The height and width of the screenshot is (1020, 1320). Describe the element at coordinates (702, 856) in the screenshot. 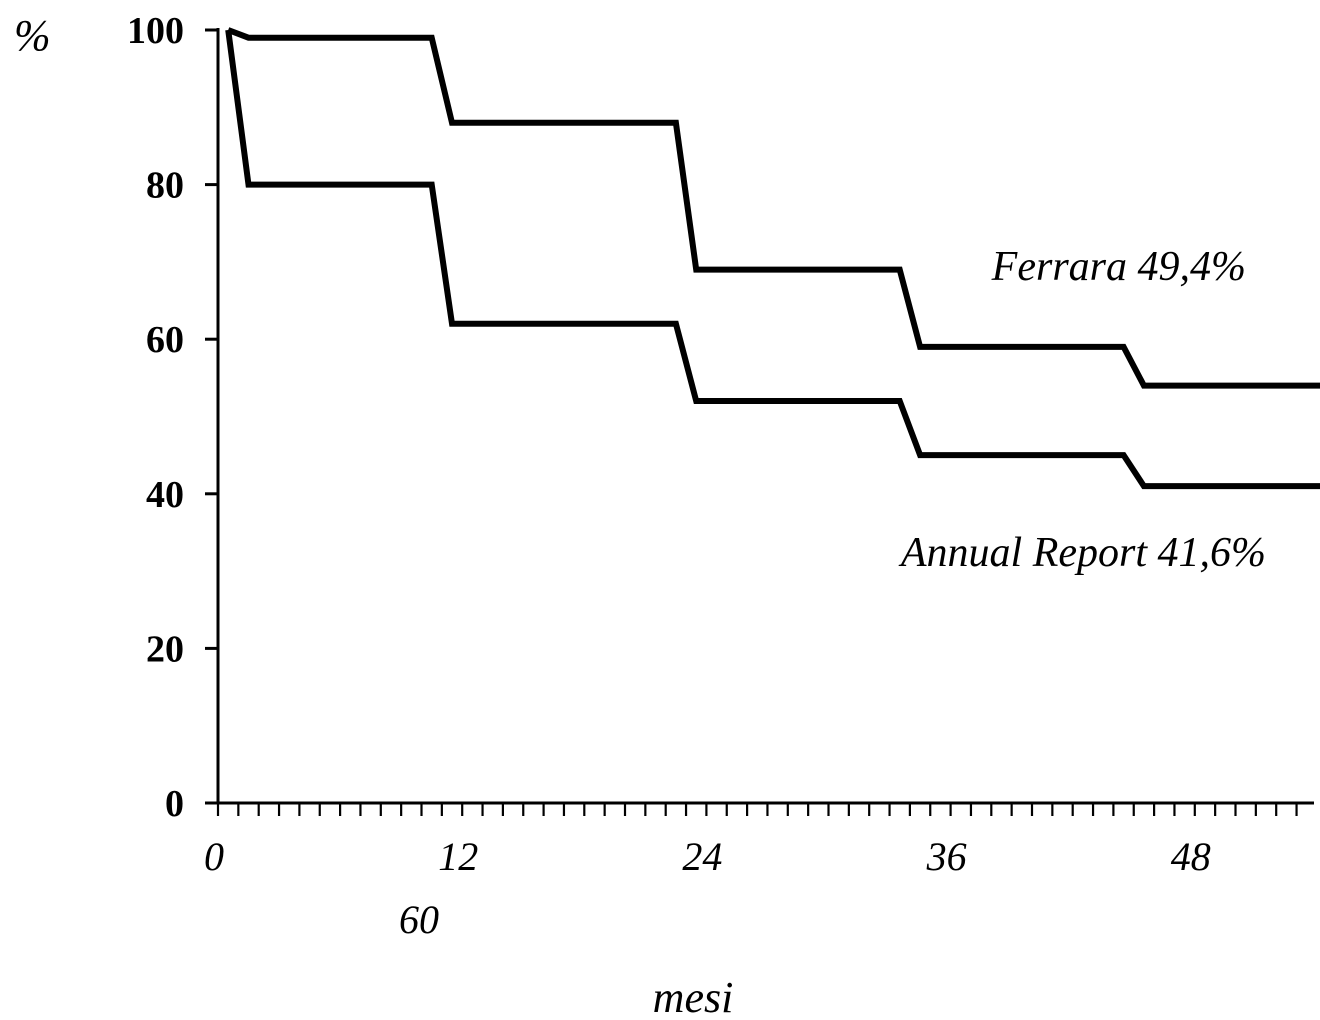

I see `x-tick-label: 24` at that location.